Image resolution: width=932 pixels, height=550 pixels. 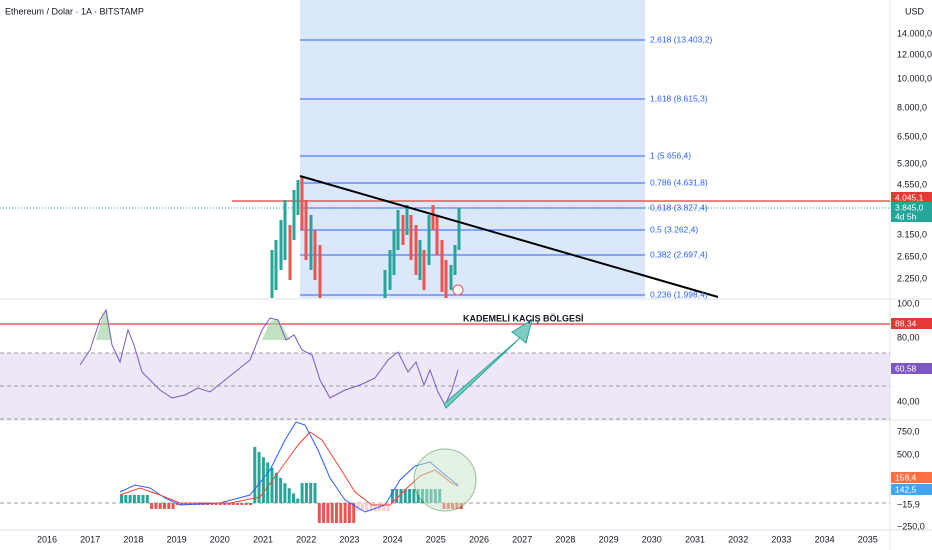 I want to click on year-label: 2026, so click(x=479, y=539).